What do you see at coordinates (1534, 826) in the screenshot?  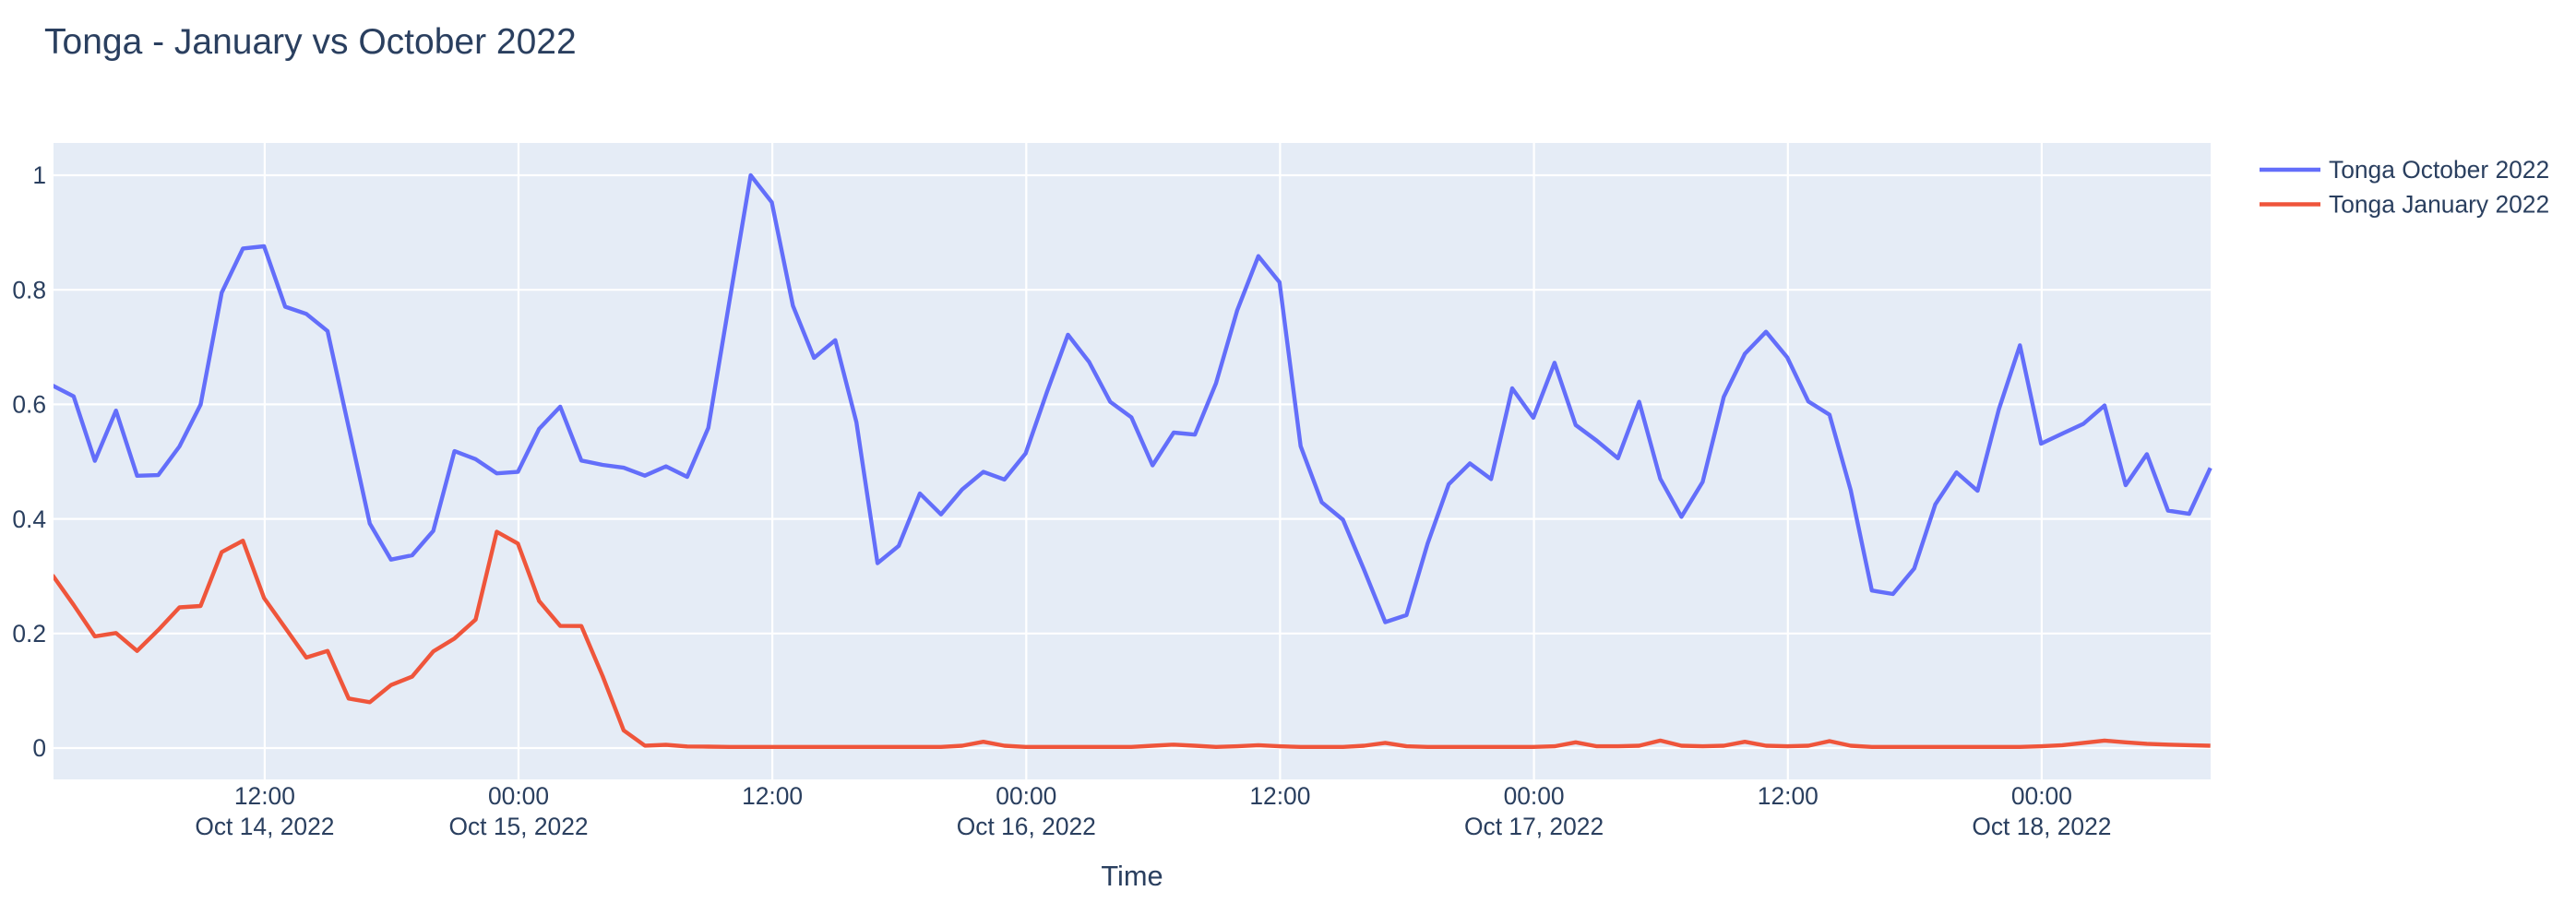 I see `svg-text: Oct 17, 2022` at bounding box center [1534, 826].